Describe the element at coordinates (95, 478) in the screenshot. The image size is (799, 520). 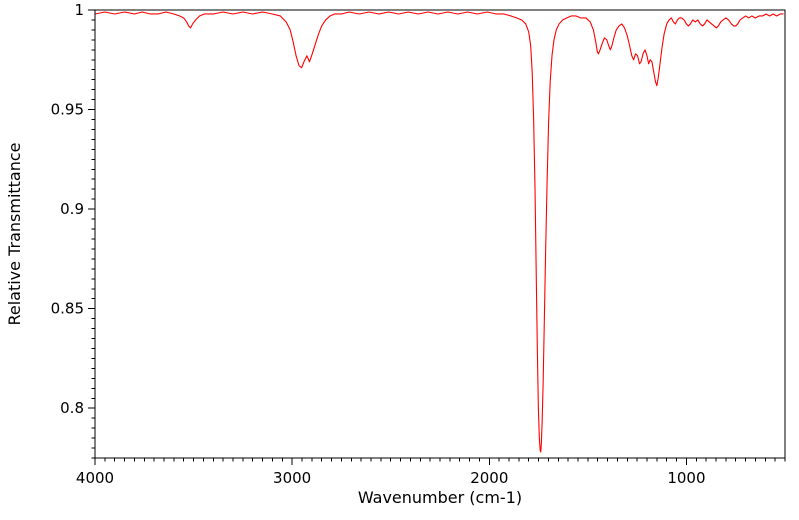
I see `x-tick-label: 4000` at that location.